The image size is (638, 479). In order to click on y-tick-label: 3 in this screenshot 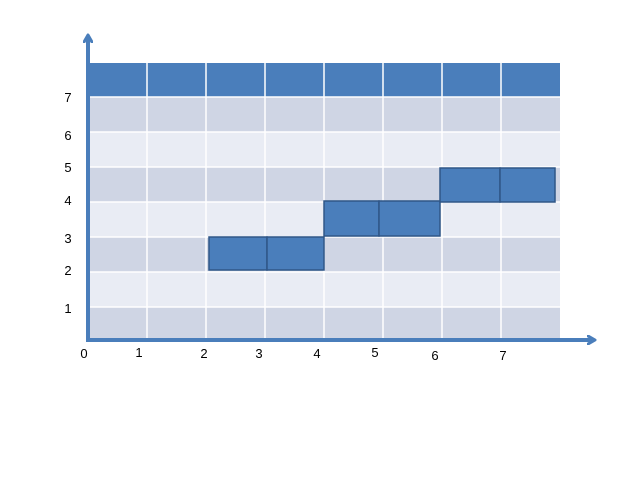, I will do `click(67, 238)`.